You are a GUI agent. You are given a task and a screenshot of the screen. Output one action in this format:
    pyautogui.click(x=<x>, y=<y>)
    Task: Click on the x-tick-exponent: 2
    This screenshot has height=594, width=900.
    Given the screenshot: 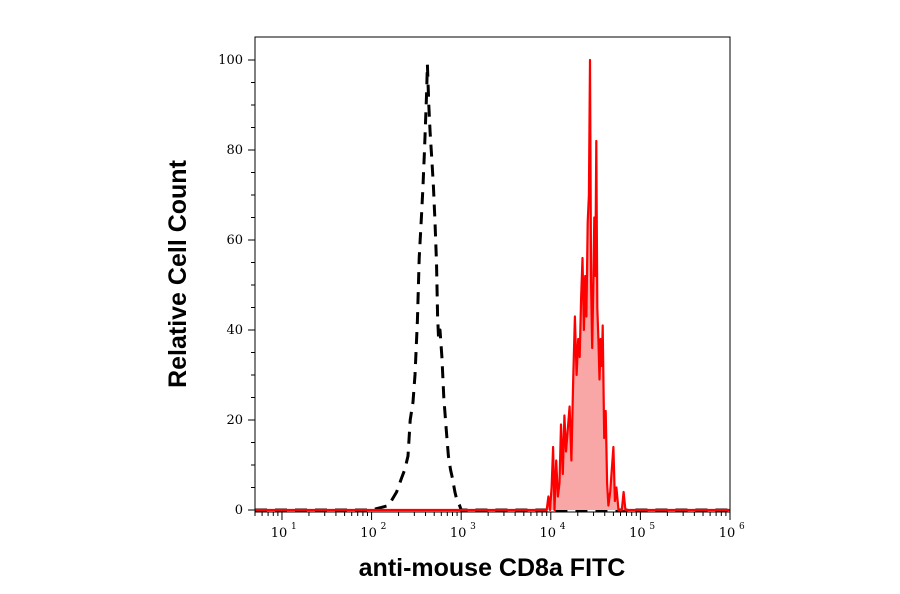 What is the action you would take?
    pyautogui.click(x=384, y=527)
    